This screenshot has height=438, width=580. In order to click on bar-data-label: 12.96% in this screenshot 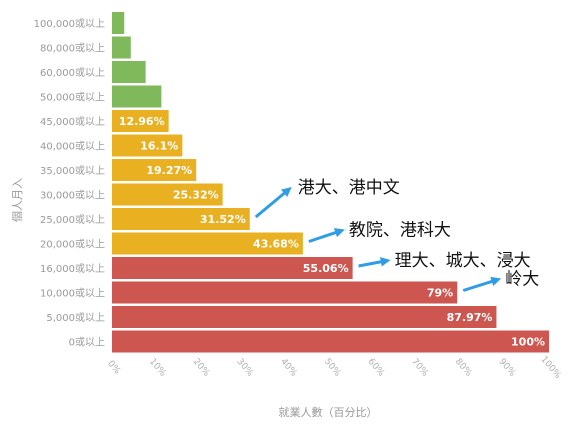, I will do `click(142, 121)`.